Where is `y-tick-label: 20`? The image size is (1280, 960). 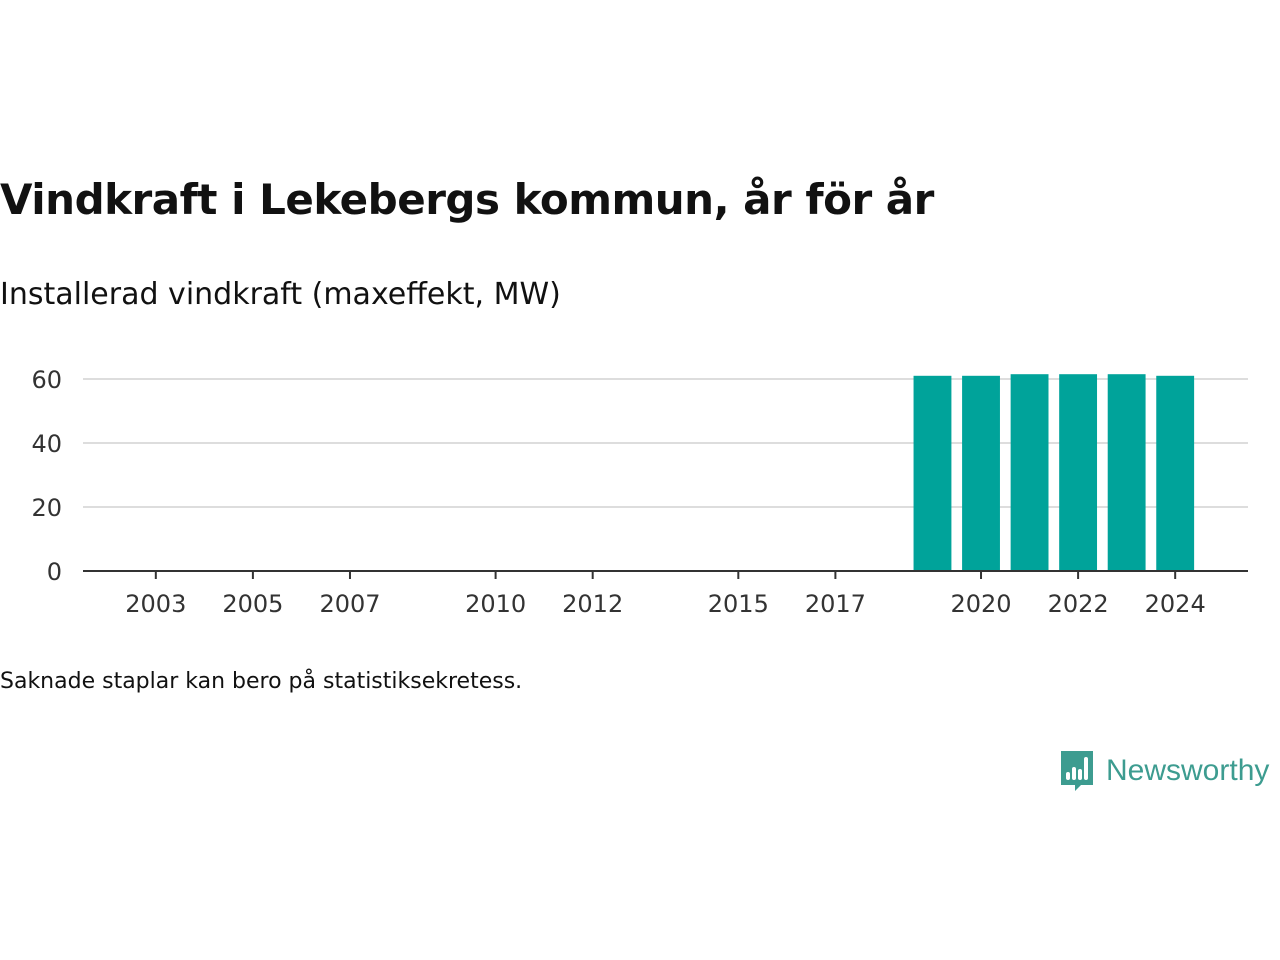 y-tick-label: 20 is located at coordinates (46, 508).